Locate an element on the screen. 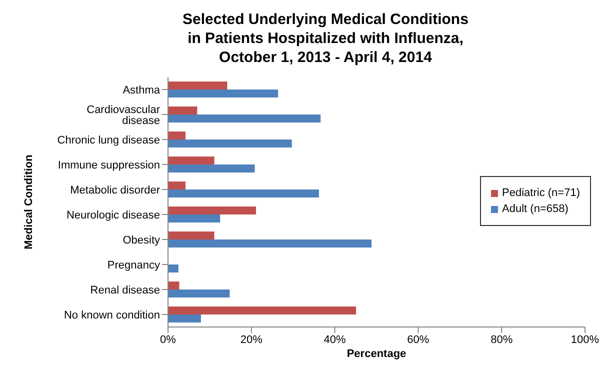 Image resolution: width=611 pixels, height=380 pixels. x-tick-label: 0% is located at coordinates (168, 340).